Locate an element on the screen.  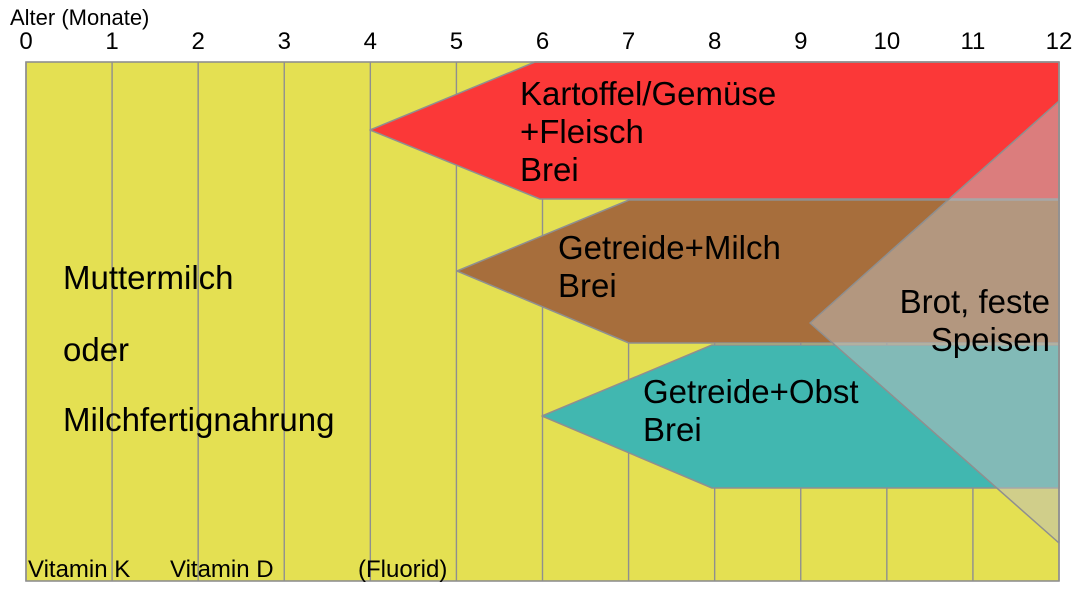
label-line: +Fleisch is located at coordinates (582, 131).